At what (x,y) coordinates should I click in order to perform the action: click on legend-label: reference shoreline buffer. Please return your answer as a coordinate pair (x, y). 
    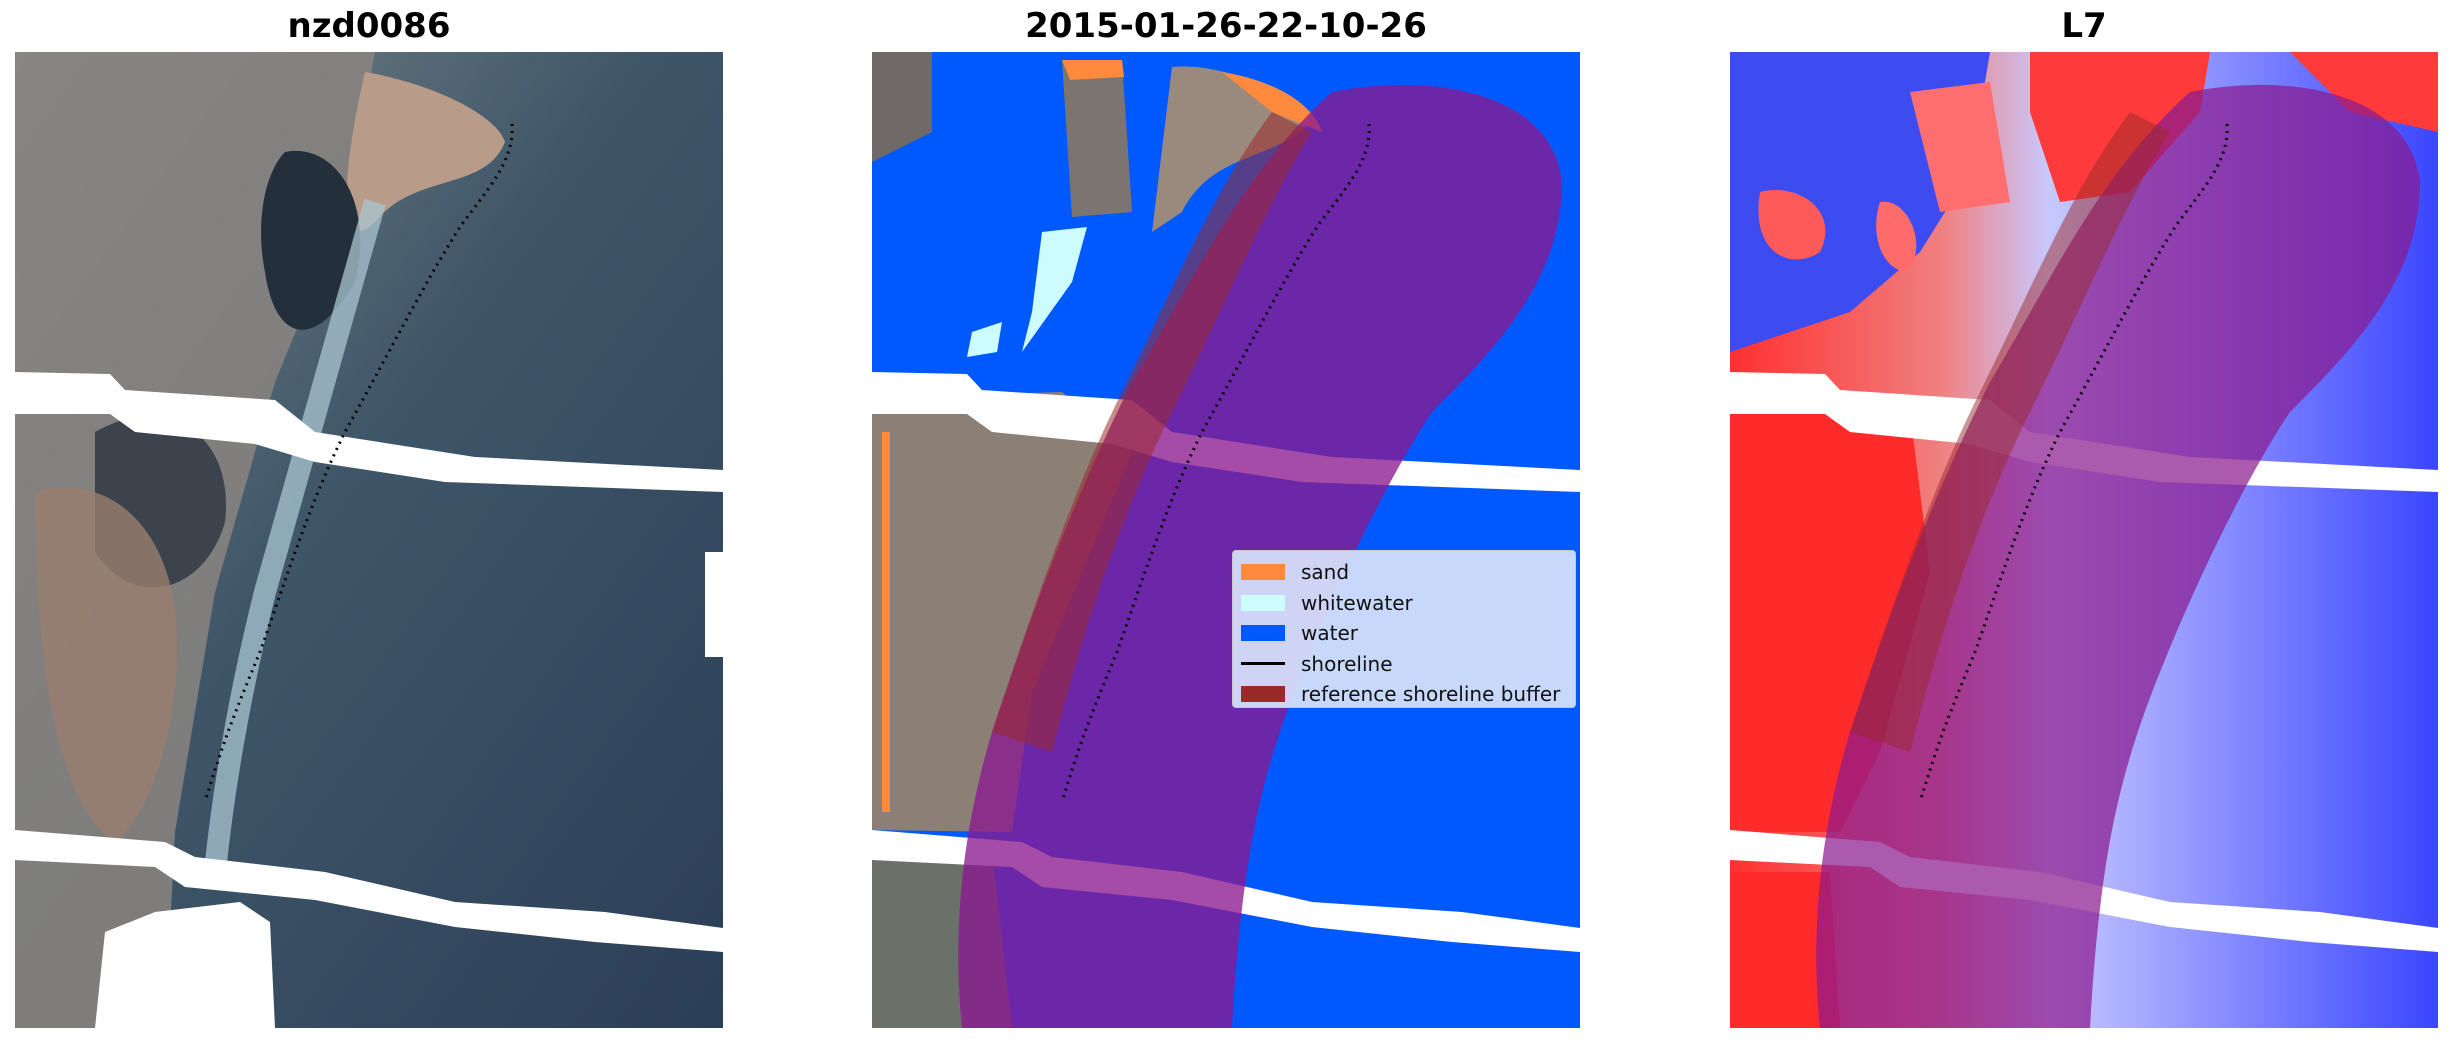
    Looking at the image, I should click on (1431, 694).